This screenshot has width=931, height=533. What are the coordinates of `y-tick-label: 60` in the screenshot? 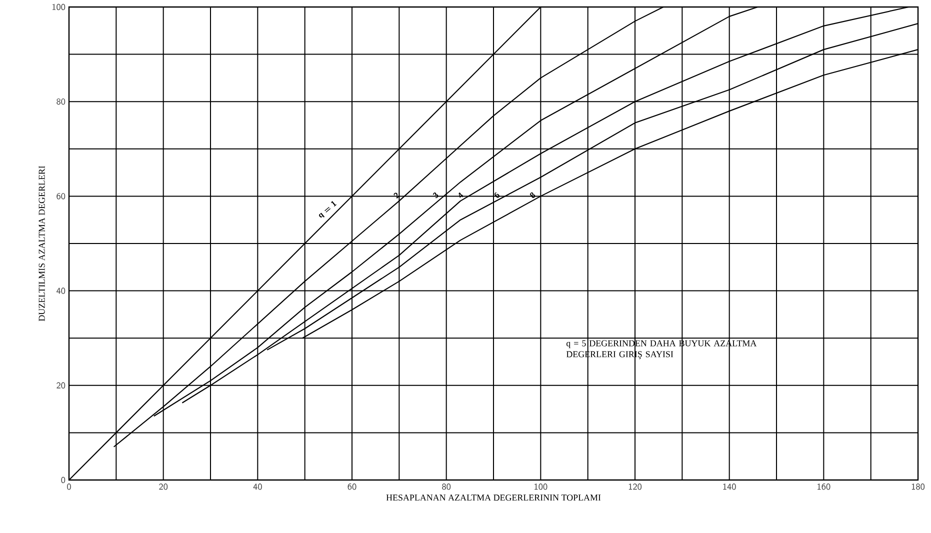 It's located at (61, 196).